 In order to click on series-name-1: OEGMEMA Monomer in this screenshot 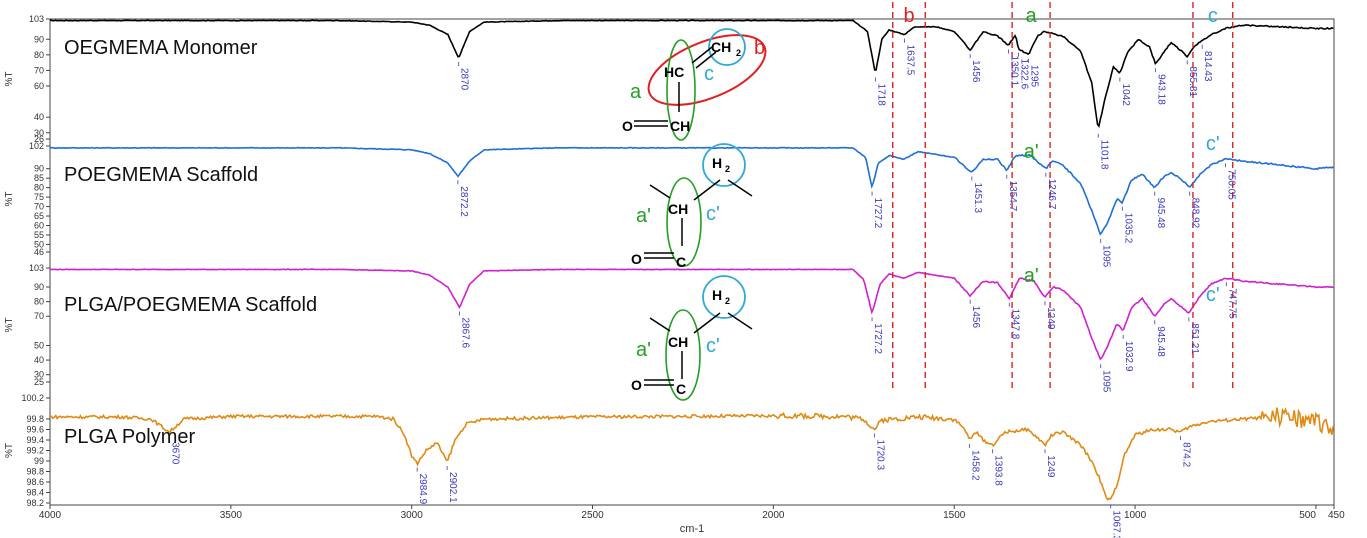, I will do `click(161, 48)`.